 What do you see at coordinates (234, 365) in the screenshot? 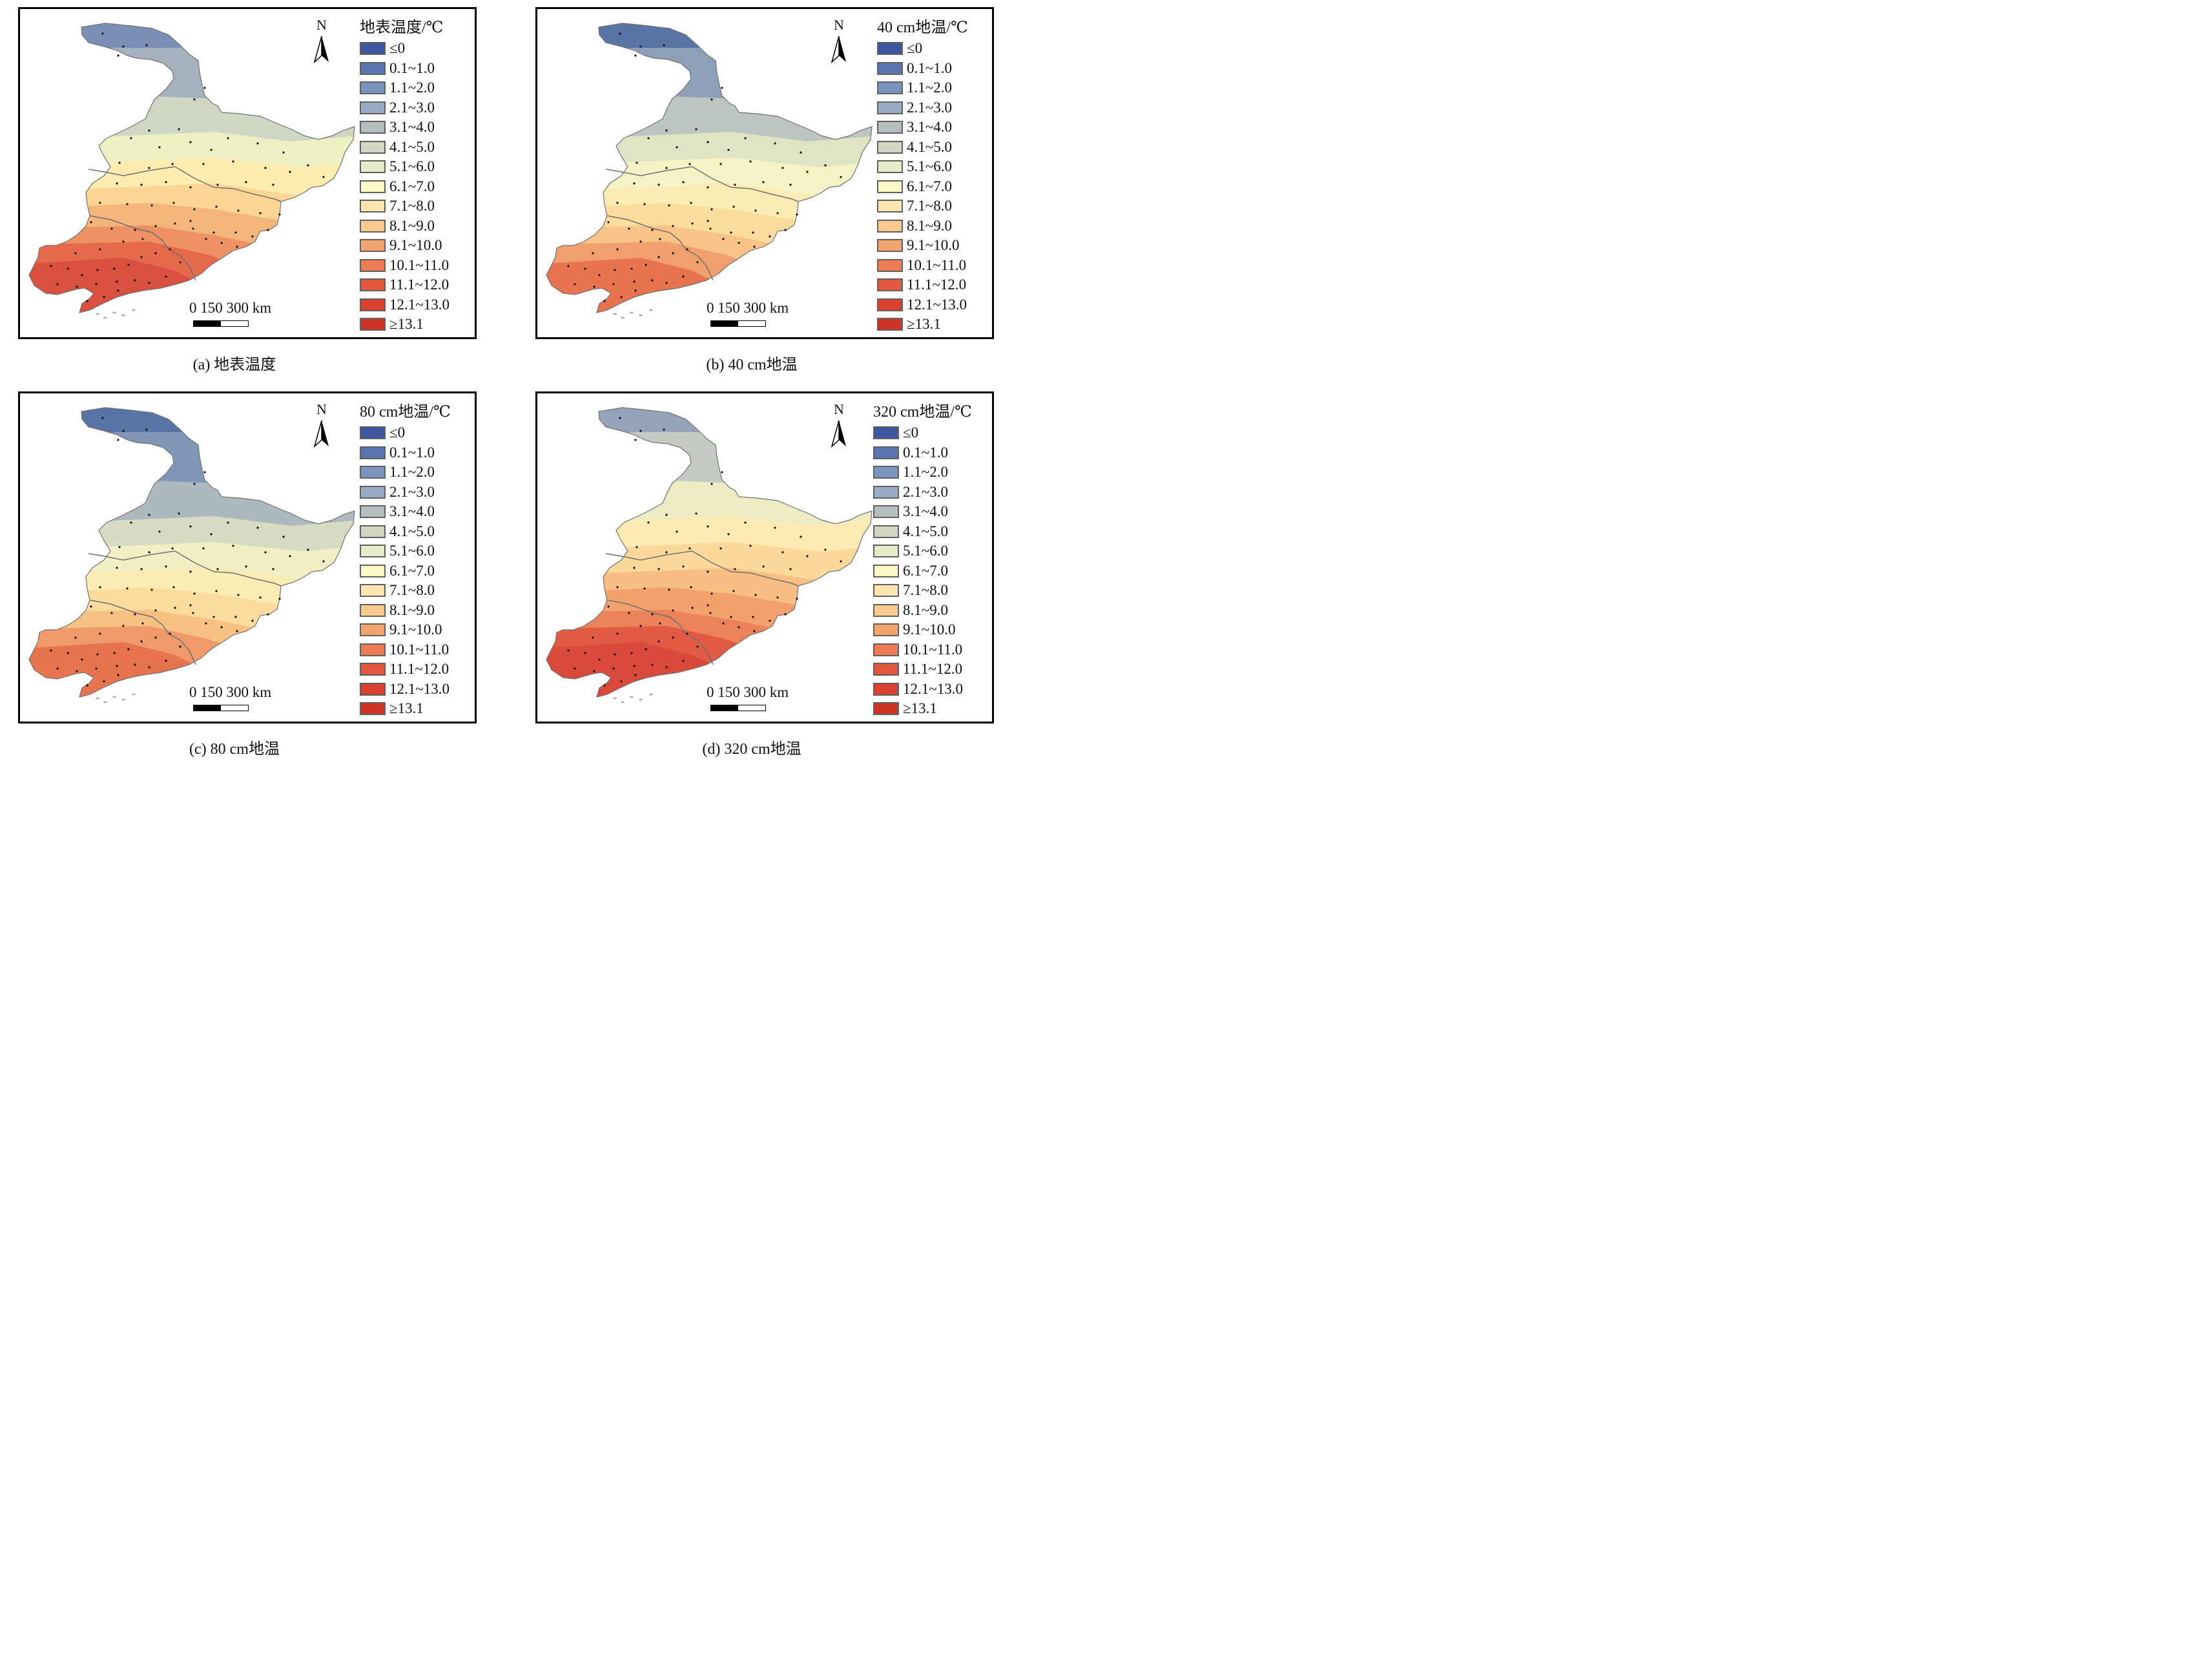
I see `caption-a: (a) 地表温度` at bounding box center [234, 365].